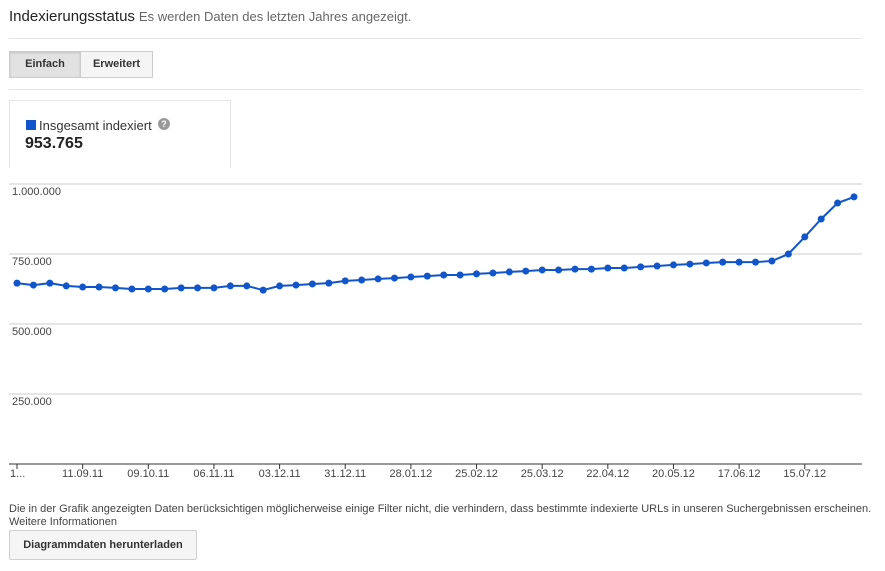  Describe the element at coordinates (72, 16) in the screenshot. I see `title-text: Indexierungsstatus` at that location.